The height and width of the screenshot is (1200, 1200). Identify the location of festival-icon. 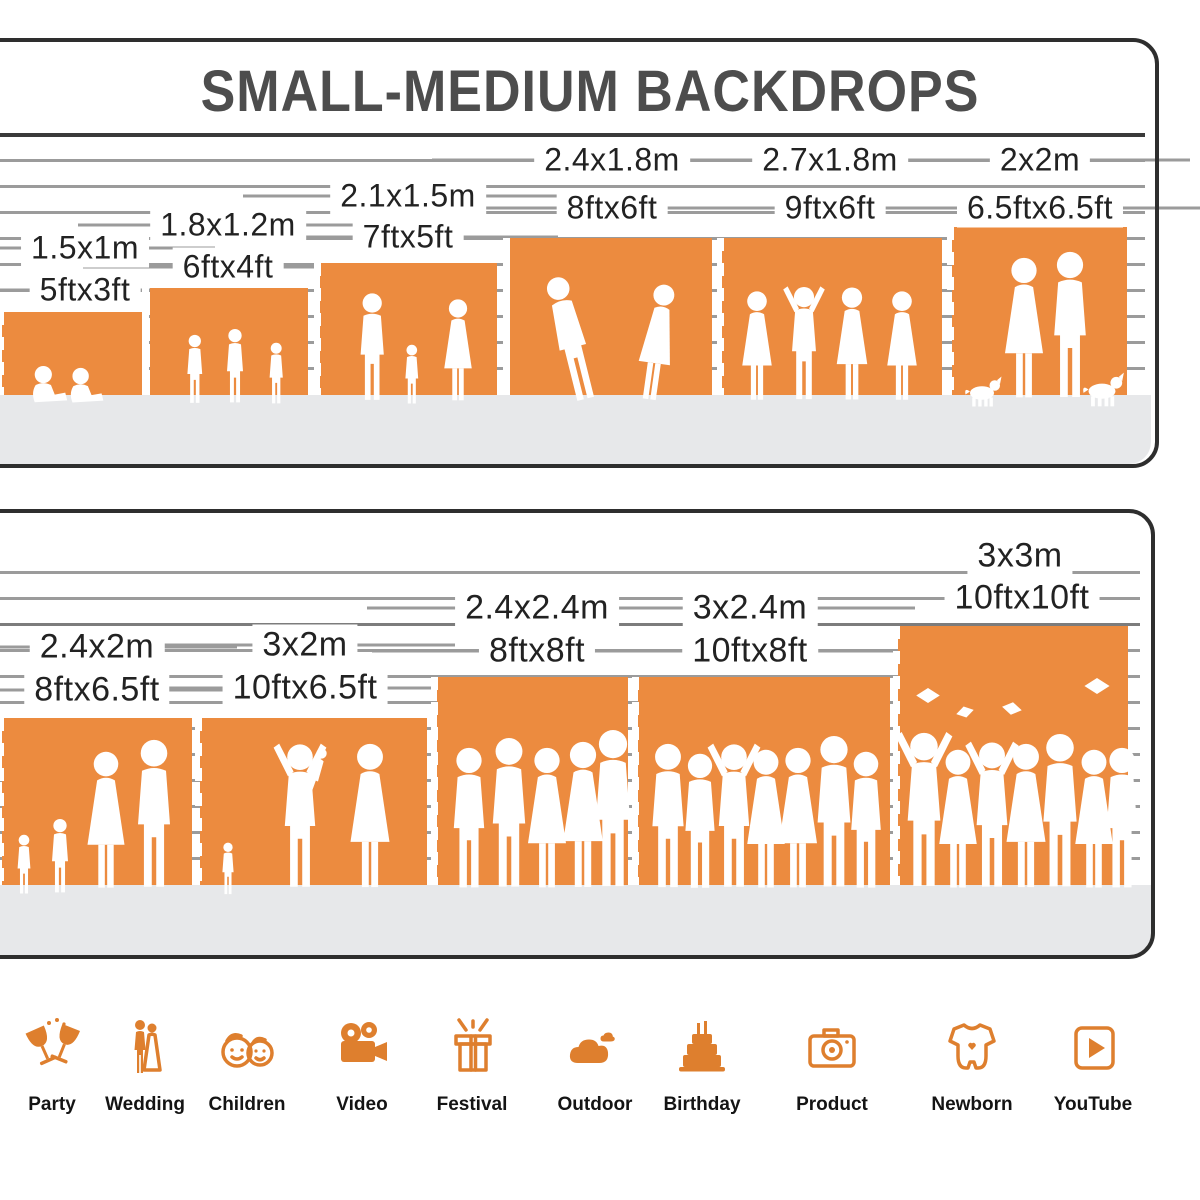
(473, 1045).